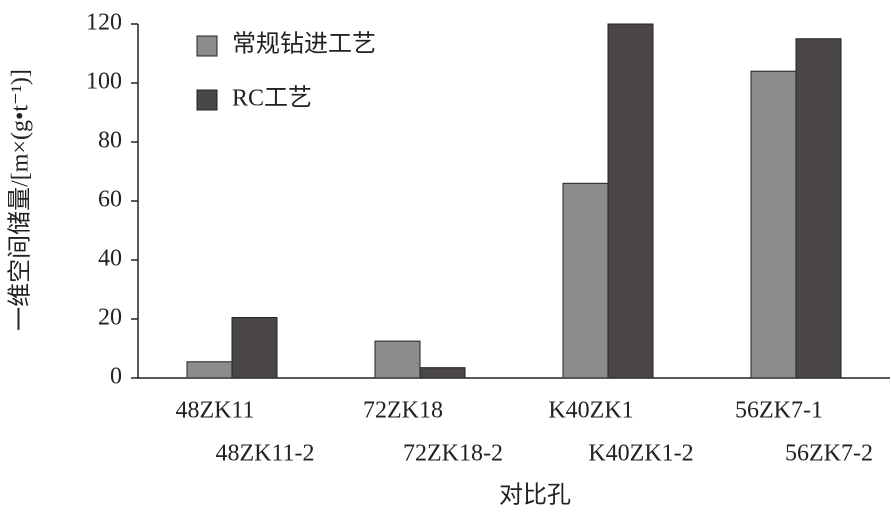  What do you see at coordinates (779, 411) in the screenshot?
I see `x-tick-label: 56ZK7-1` at bounding box center [779, 411].